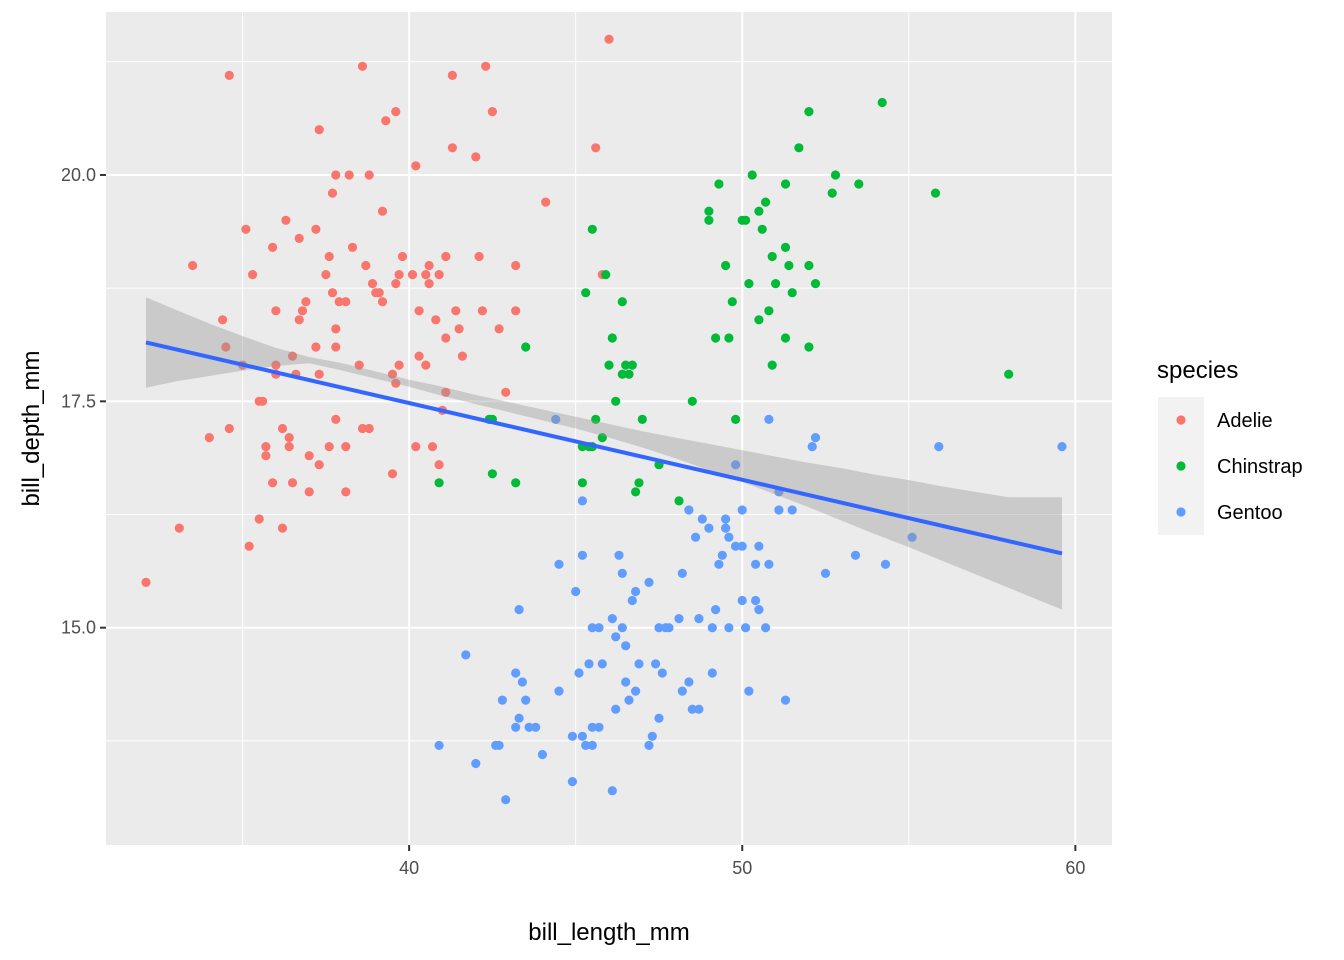  Describe the element at coordinates (78, 175) in the screenshot. I see `y-tick-label: 20.0` at that location.